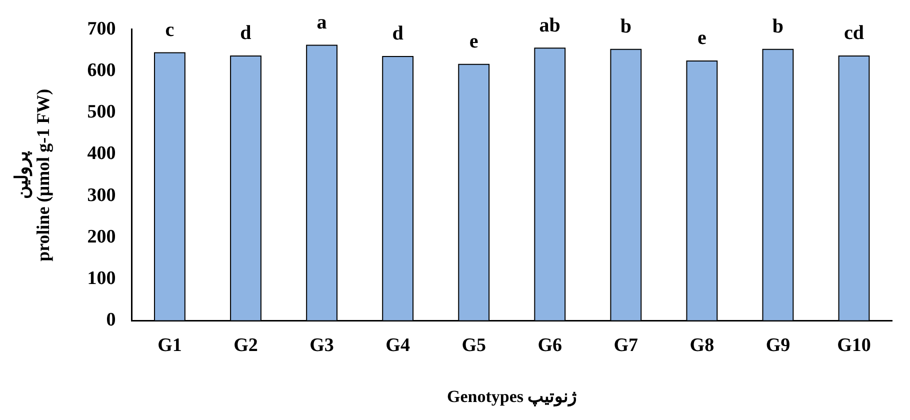 Image resolution: width=910 pixels, height=420 pixels. I want to click on x-tick-label: G7, so click(626, 345).